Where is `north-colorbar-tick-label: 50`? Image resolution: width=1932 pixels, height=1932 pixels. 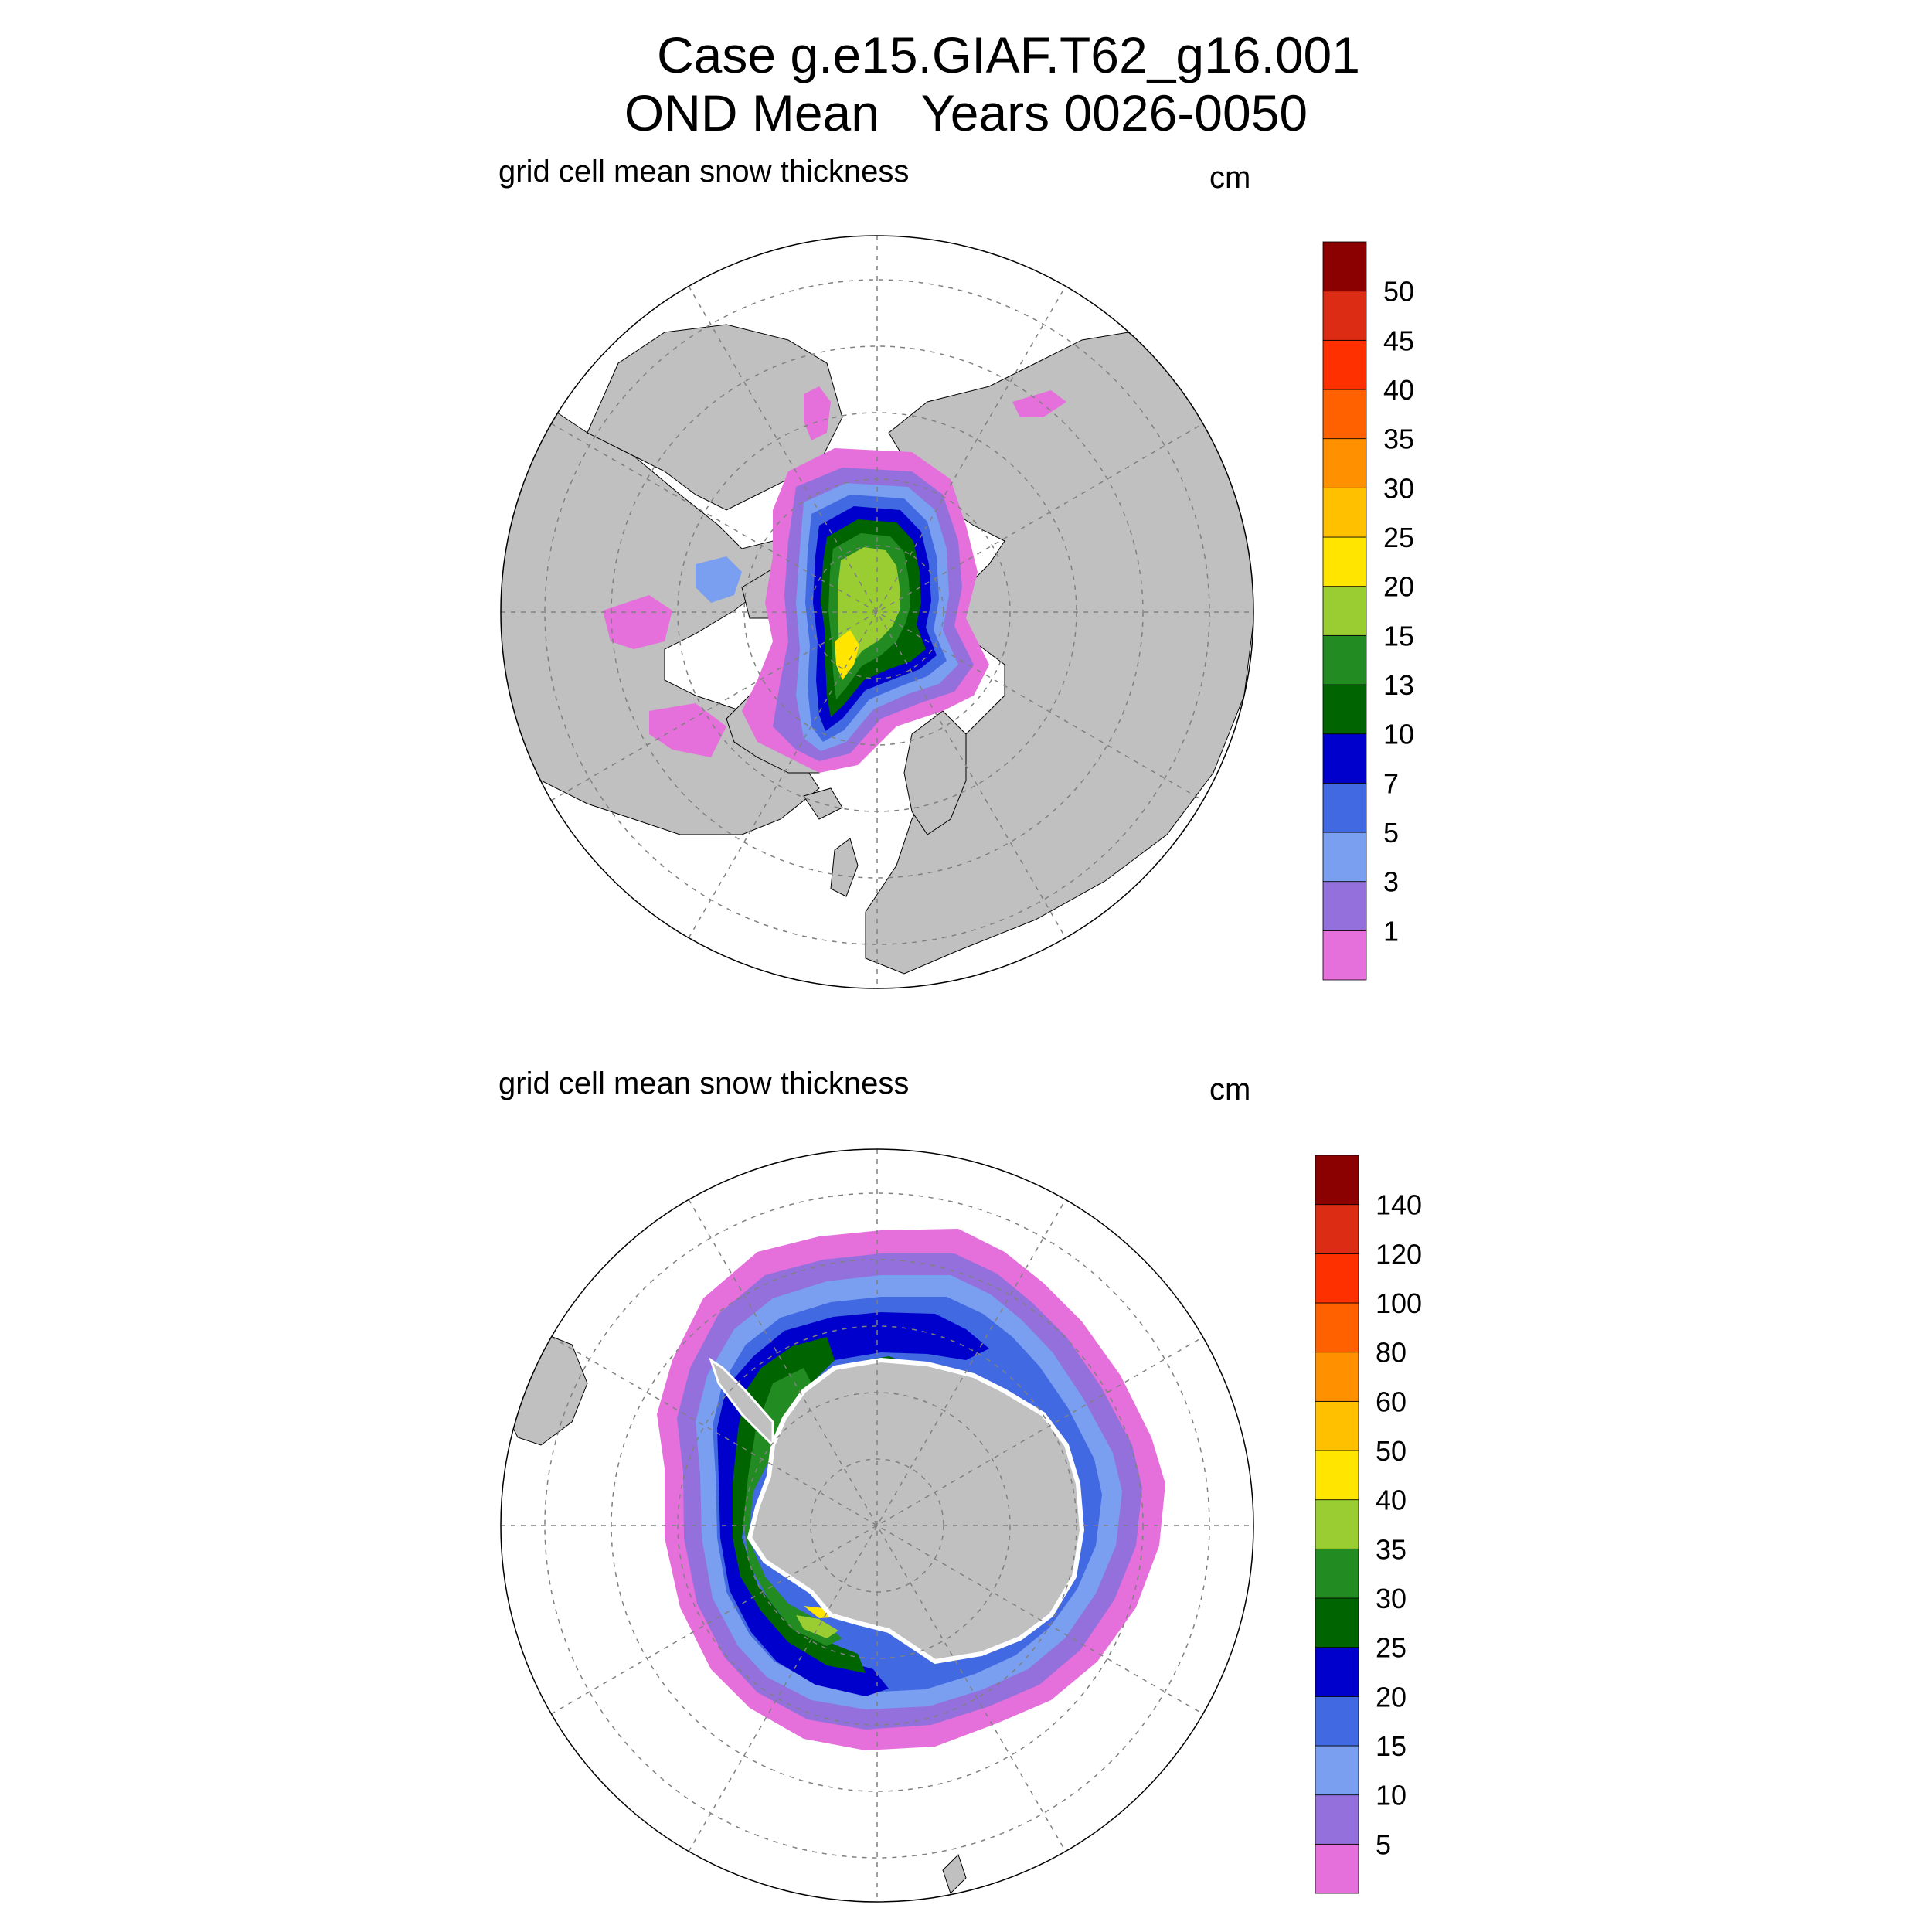
north-colorbar-tick-label: 50 is located at coordinates (1398, 292).